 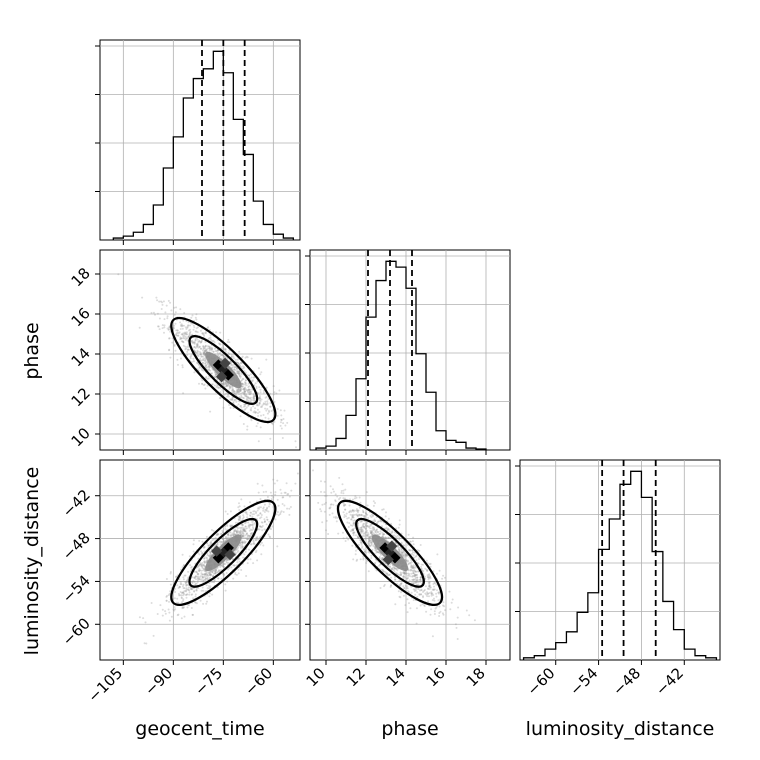 What do you see at coordinates (409, 729) in the screenshot?
I see `xlabel-phase: phase` at bounding box center [409, 729].